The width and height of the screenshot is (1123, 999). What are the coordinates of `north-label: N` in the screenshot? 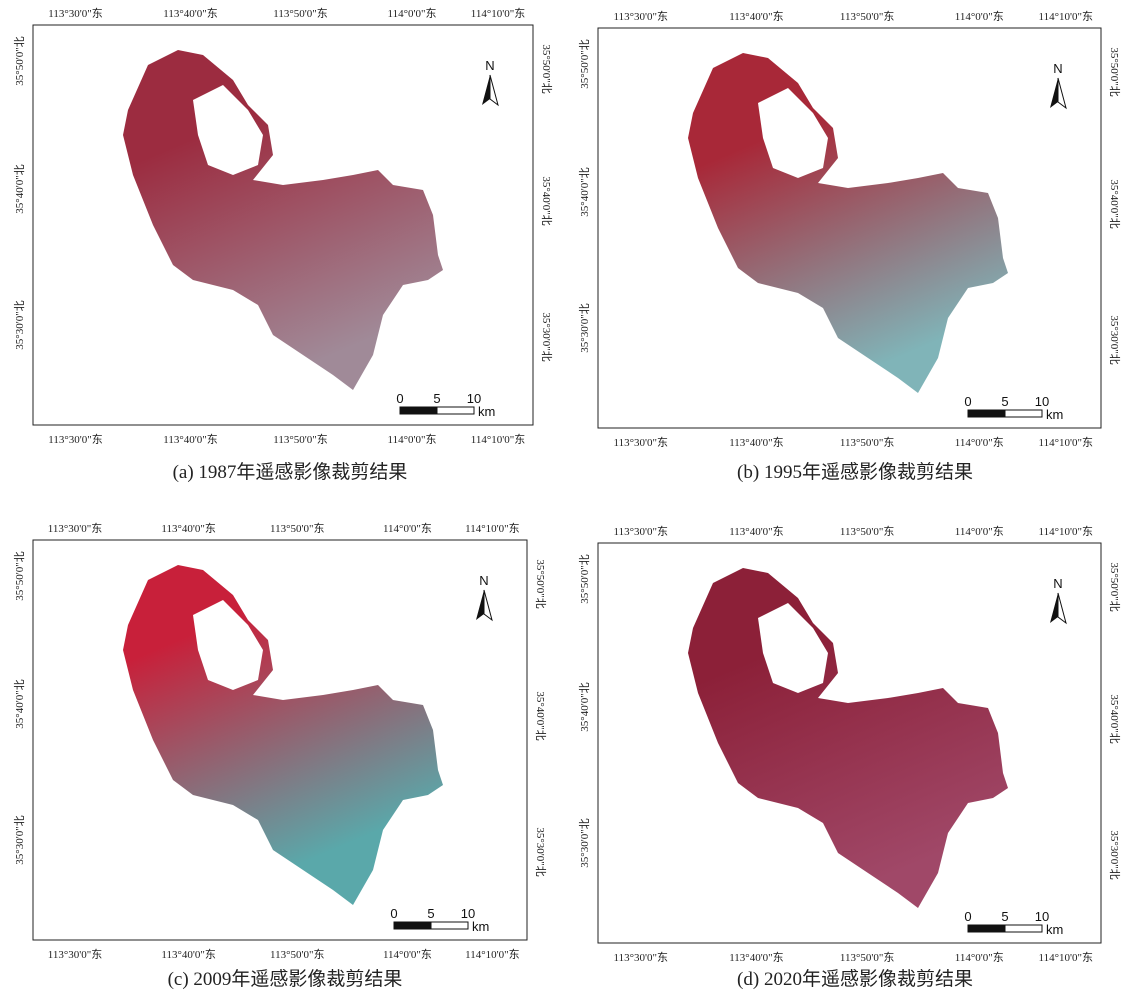 It's located at (489, 65).